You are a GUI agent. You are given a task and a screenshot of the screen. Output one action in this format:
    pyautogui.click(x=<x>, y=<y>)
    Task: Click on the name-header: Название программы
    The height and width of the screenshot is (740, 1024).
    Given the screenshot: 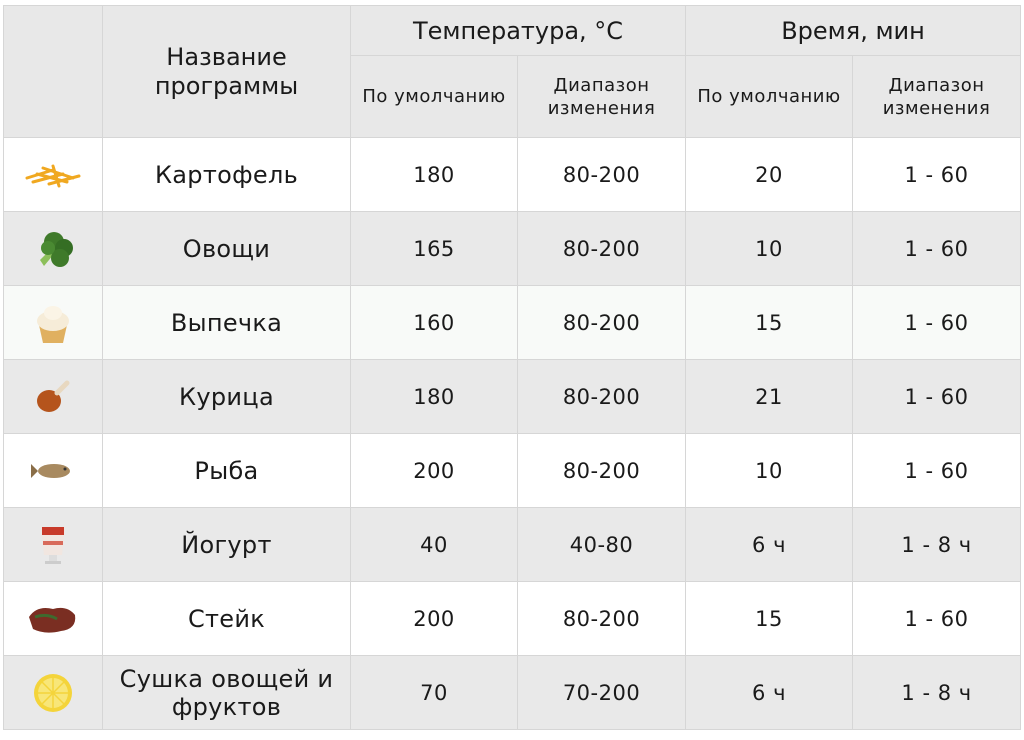 What is the action you would take?
    pyautogui.click(x=226, y=71)
    